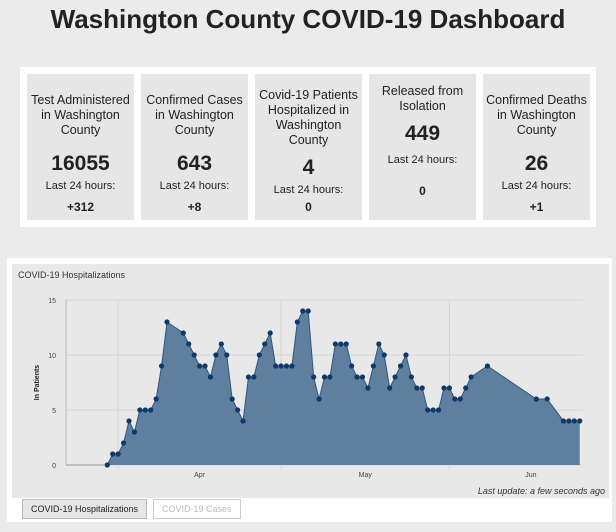  Describe the element at coordinates (52, 301) in the screenshot. I see `y-tick-label: 15` at that location.